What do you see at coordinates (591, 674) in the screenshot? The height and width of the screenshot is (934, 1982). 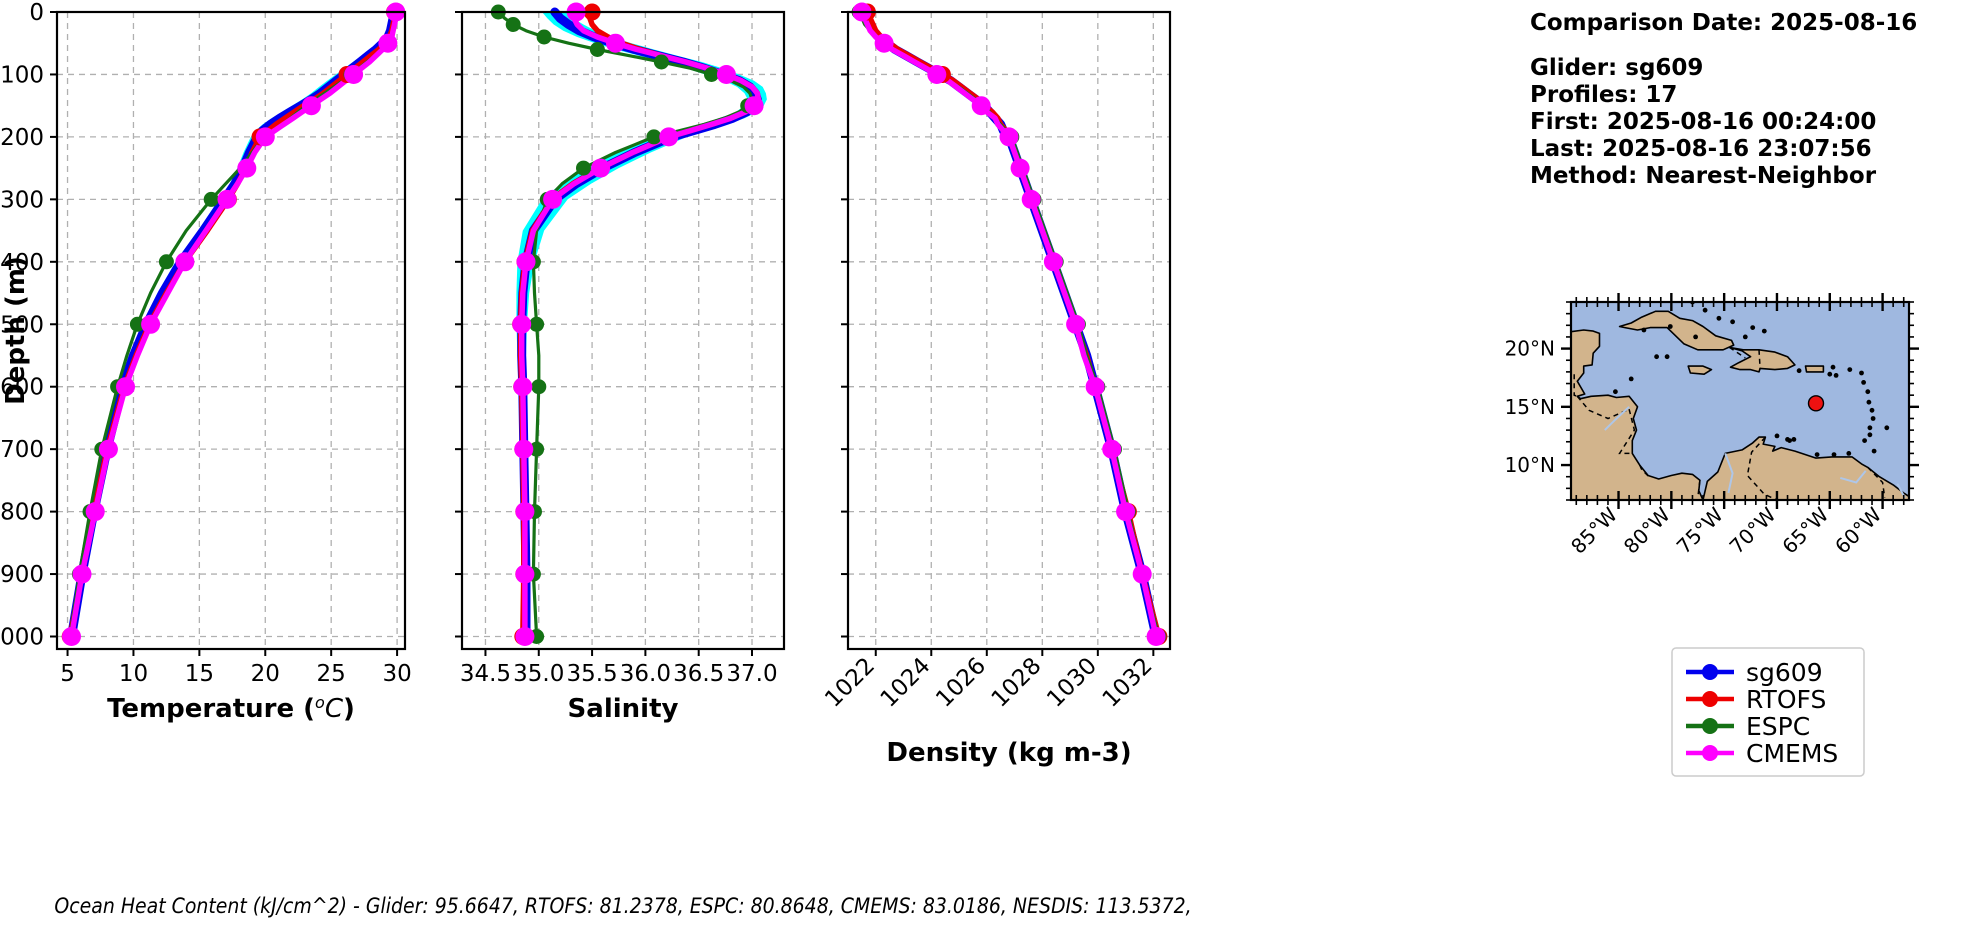 I see `x-tick-label: 35.5` at bounding box center [591, 674].